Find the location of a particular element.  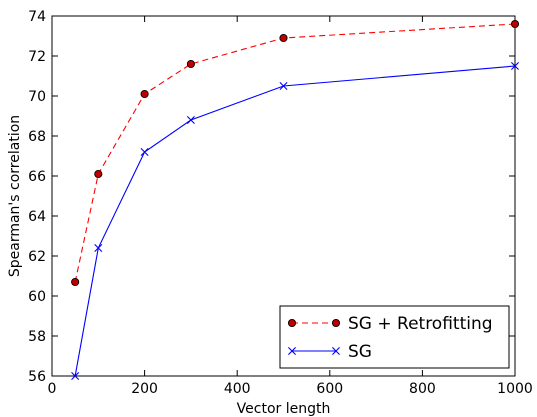

legend-label: SG + Retrofitting is located at coordinates (420, 324).